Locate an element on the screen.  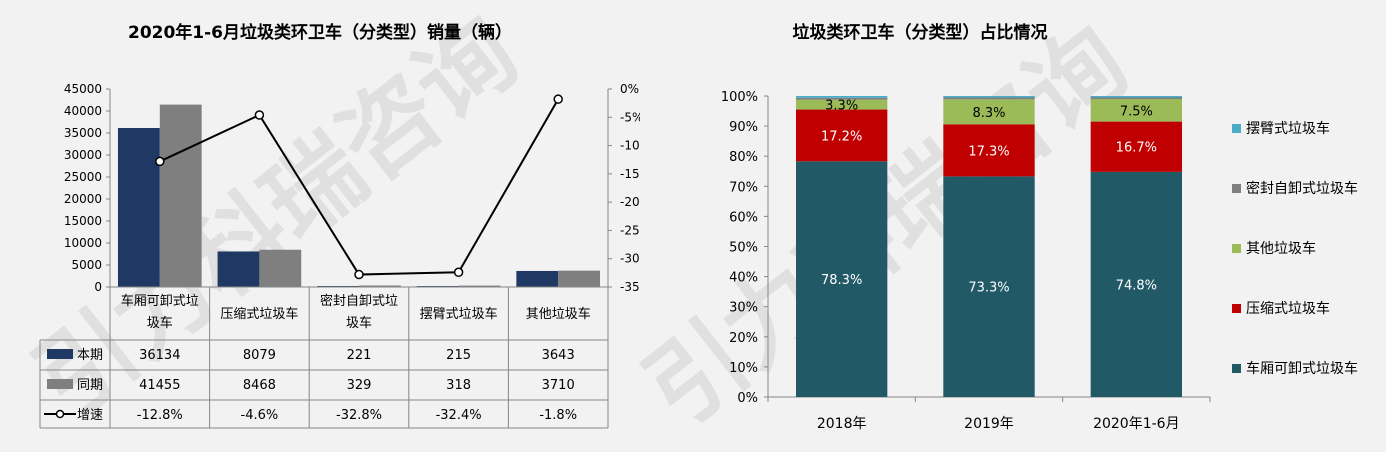
table-cell-value: -1.8% is located at coordinates (558, 415).